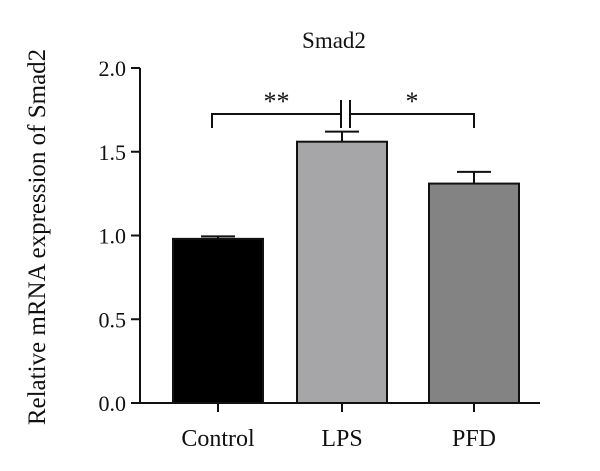  I want to click on bar-lps, so click(342, 272).